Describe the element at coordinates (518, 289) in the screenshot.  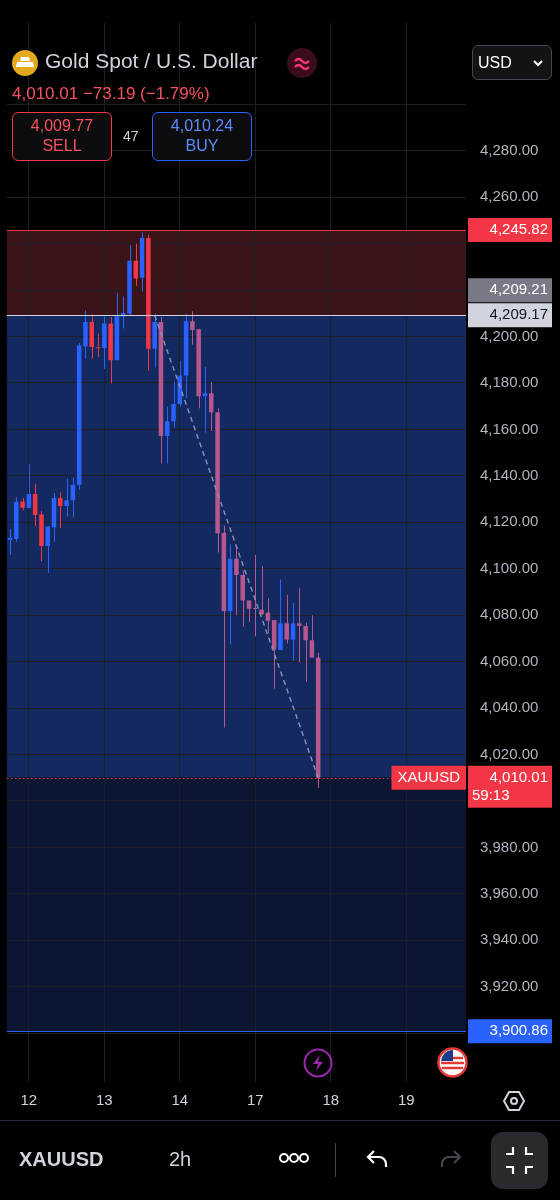
I see `ref-line-label: 4,209.21` at that location.